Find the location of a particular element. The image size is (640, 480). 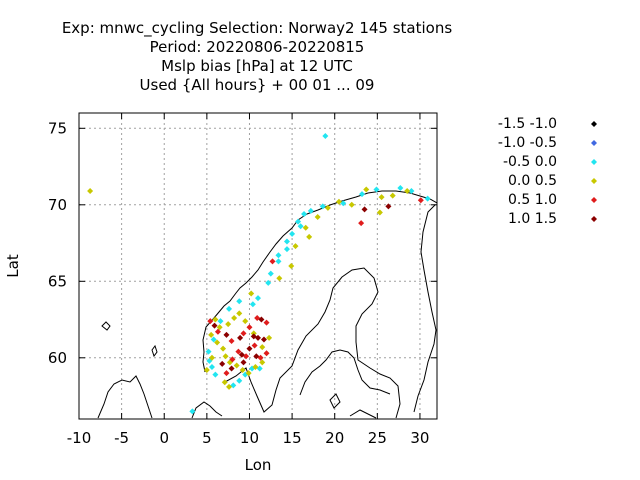

faroe-islands is located at coordinates (106, 326).